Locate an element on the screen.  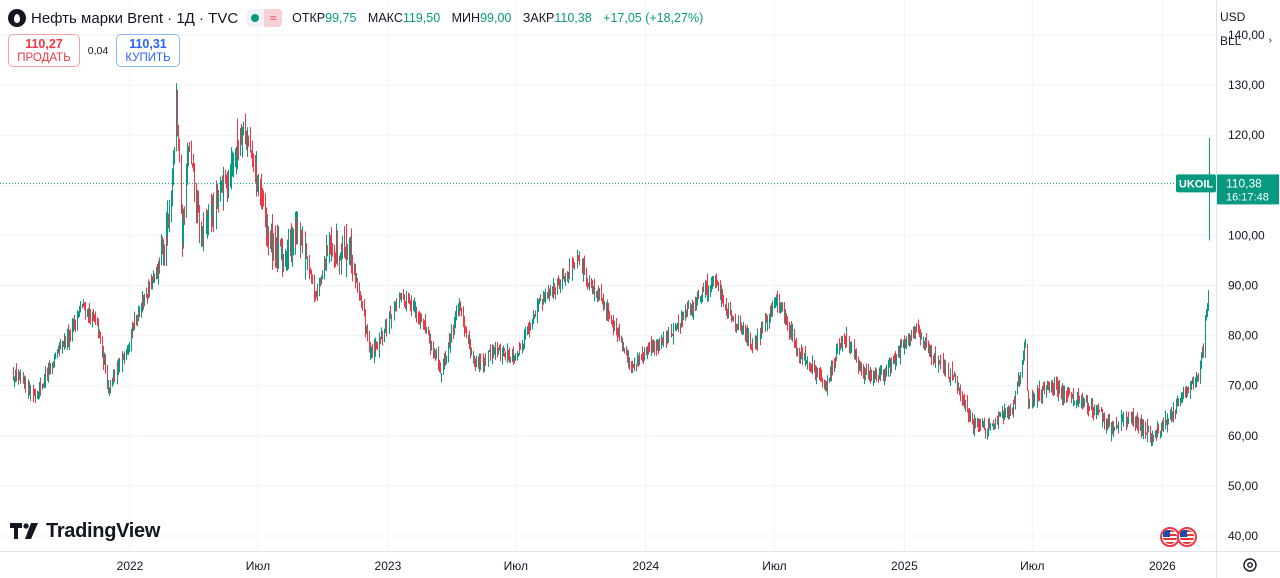
market-status: ≈ is located at coordinates (264, 18).